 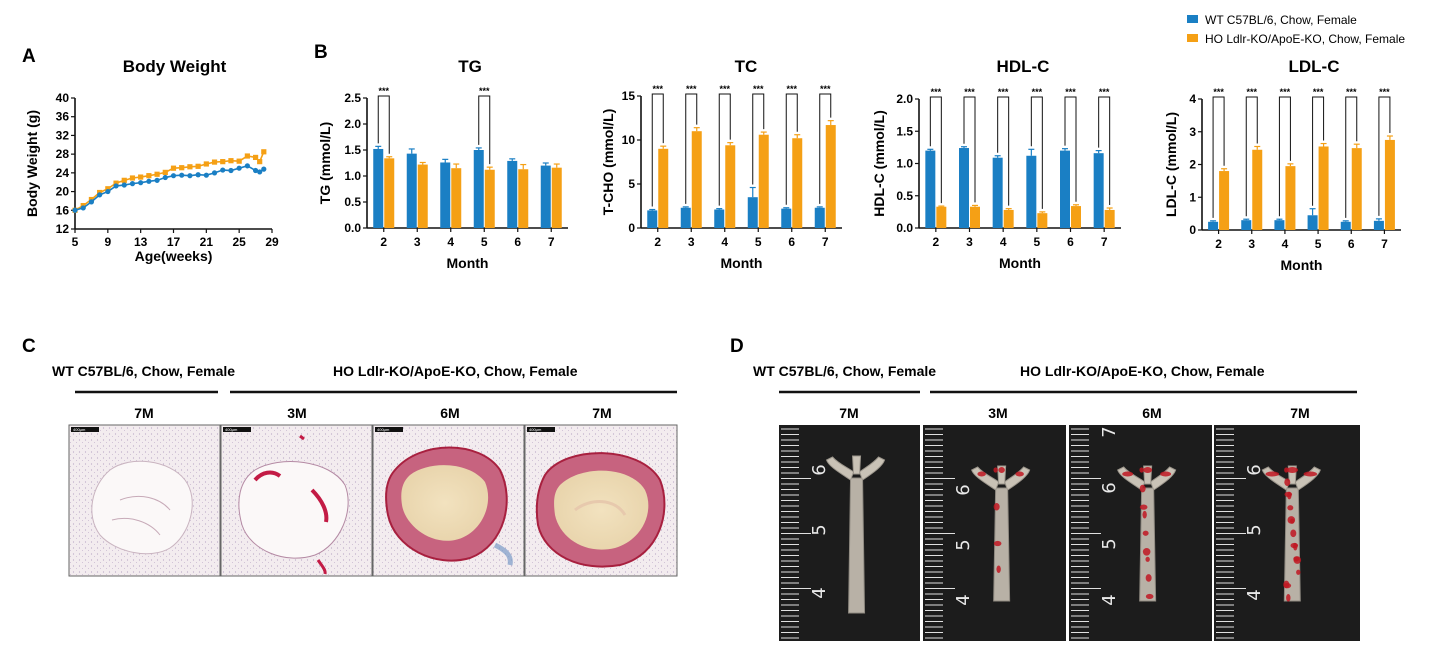 What do you see at coordinates (1192, 99) in the screenshot?
I see `y-tick-label: 4` at bounding box center [1192, 99].